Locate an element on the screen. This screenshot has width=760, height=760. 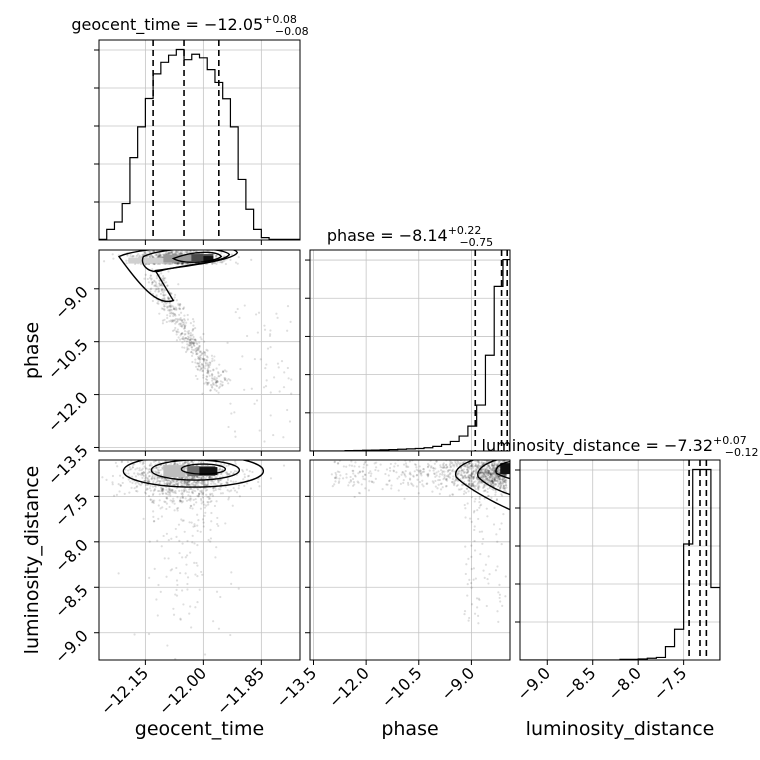
x-tick-label-luminosity_distance: −8.0 is located at coordinates (624, 683).